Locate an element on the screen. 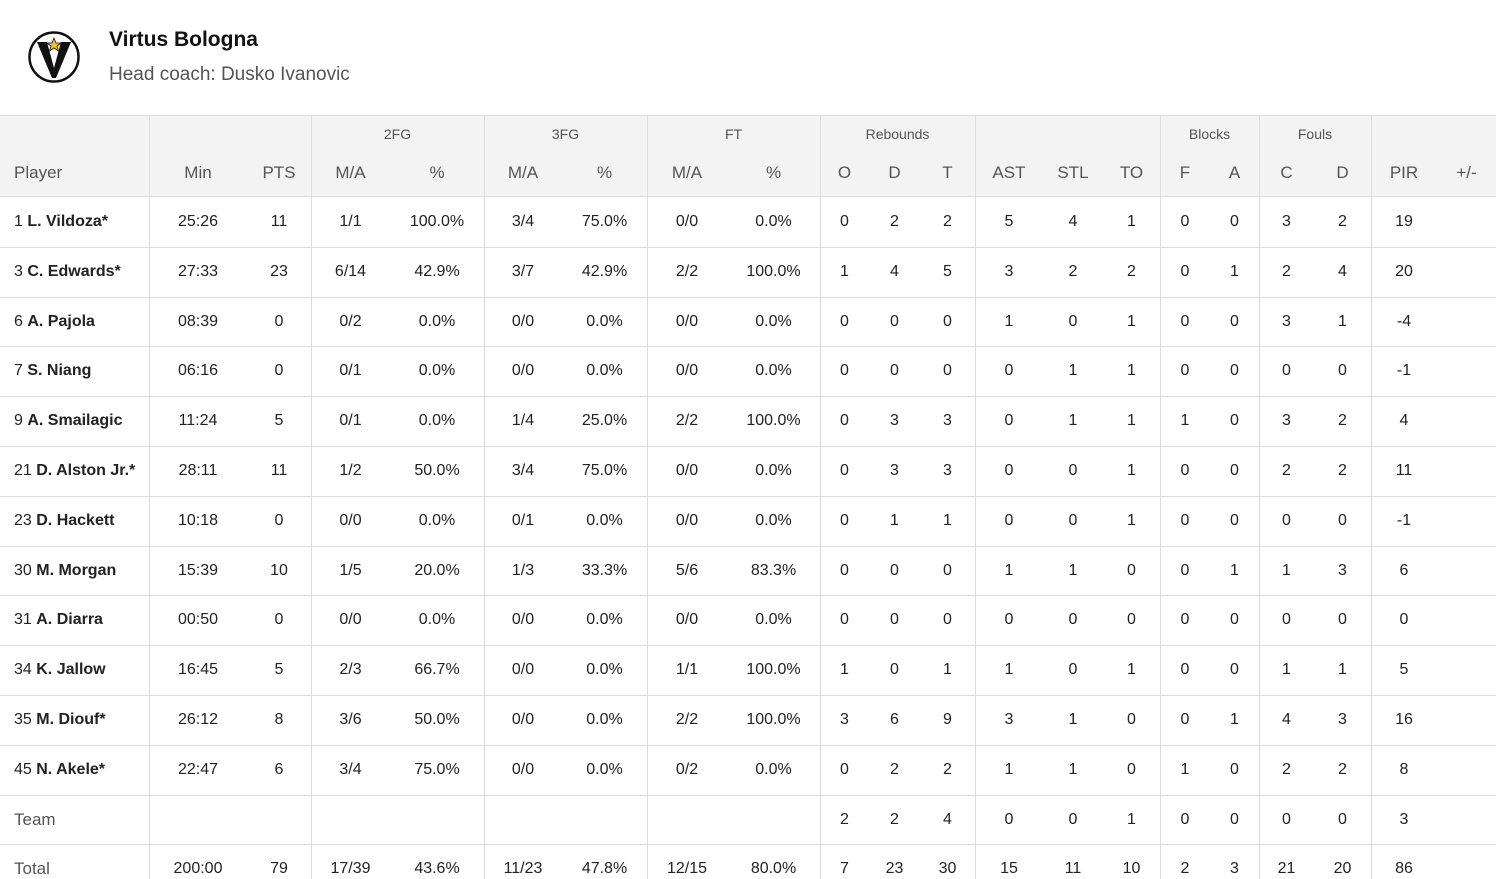  player-label: A. Diarra is located at coordinates (69, 620).